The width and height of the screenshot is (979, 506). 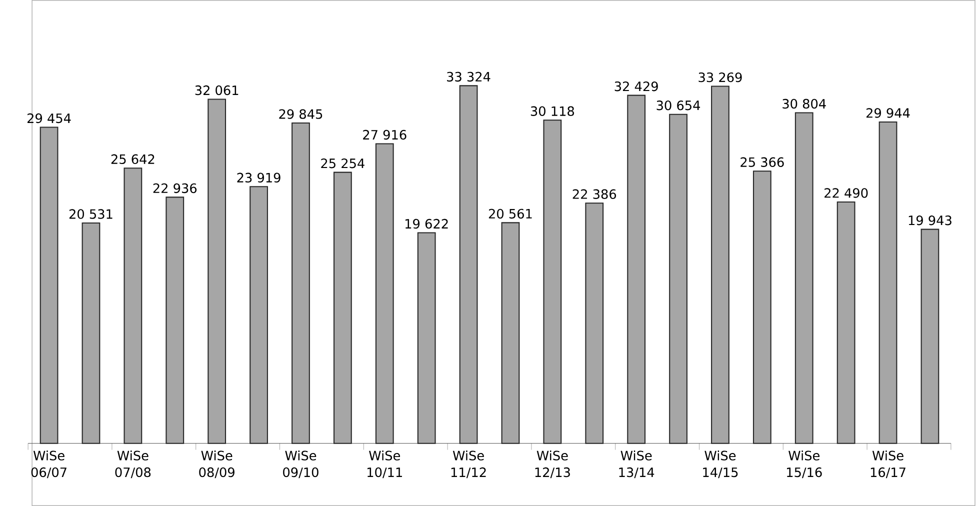 What do you see at coordinates (175, 188) in the screenshot?
I see `data-label: 22 936` at bounding box center [175, 188].